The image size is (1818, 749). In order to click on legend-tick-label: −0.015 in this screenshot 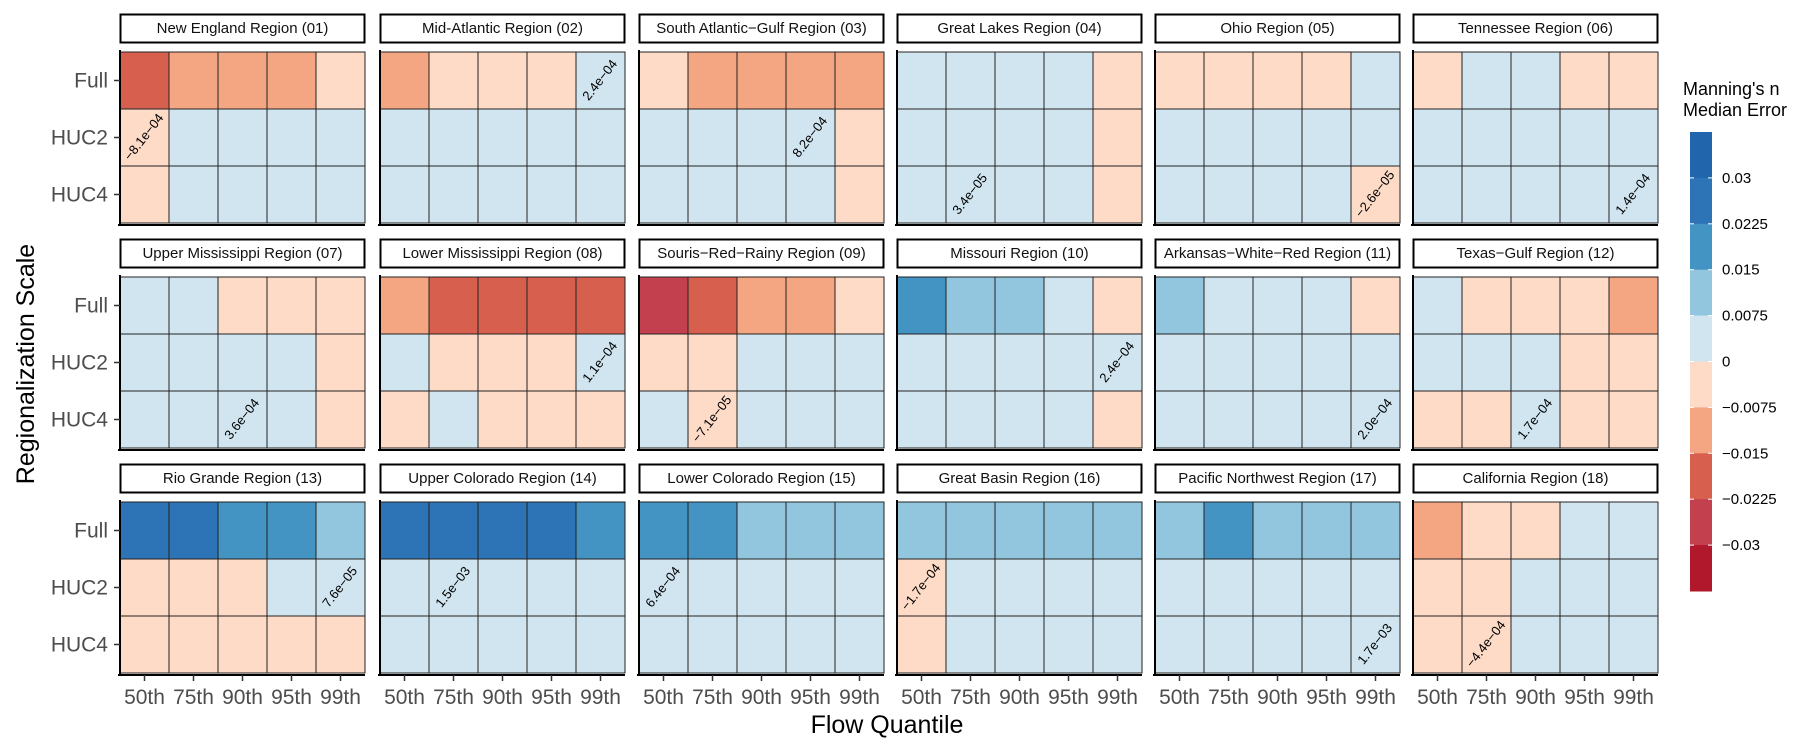, I will do `click(1745, 453)`.